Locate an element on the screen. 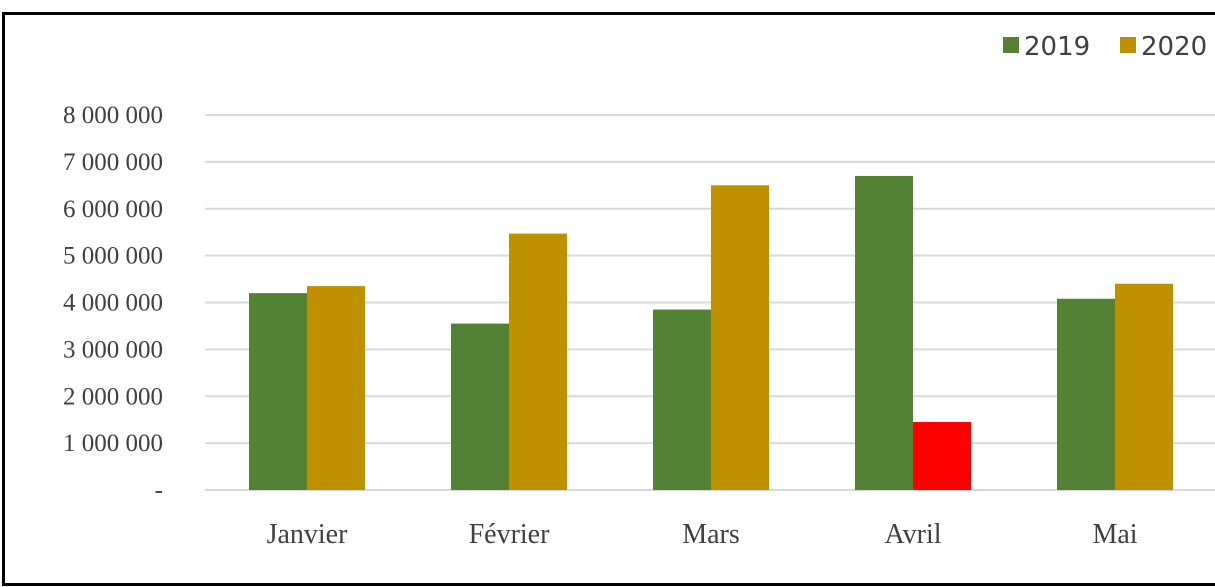 This screenshot has width=1215, height=587. legend-swatch-2019 is located at coordinates (1011, 45).